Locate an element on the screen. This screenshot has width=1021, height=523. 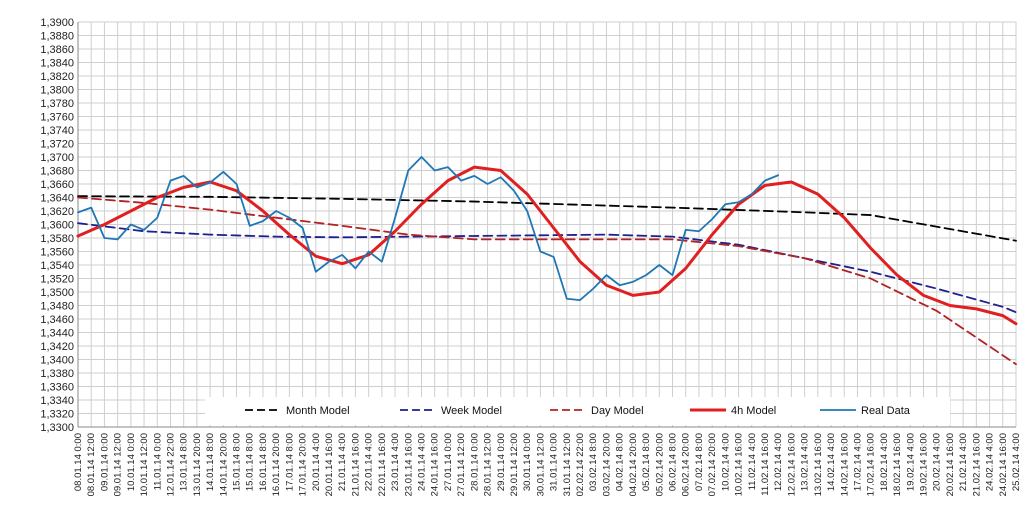
x-tick-label: 24.01.14 4:00 is located at coordinates (421, 462).